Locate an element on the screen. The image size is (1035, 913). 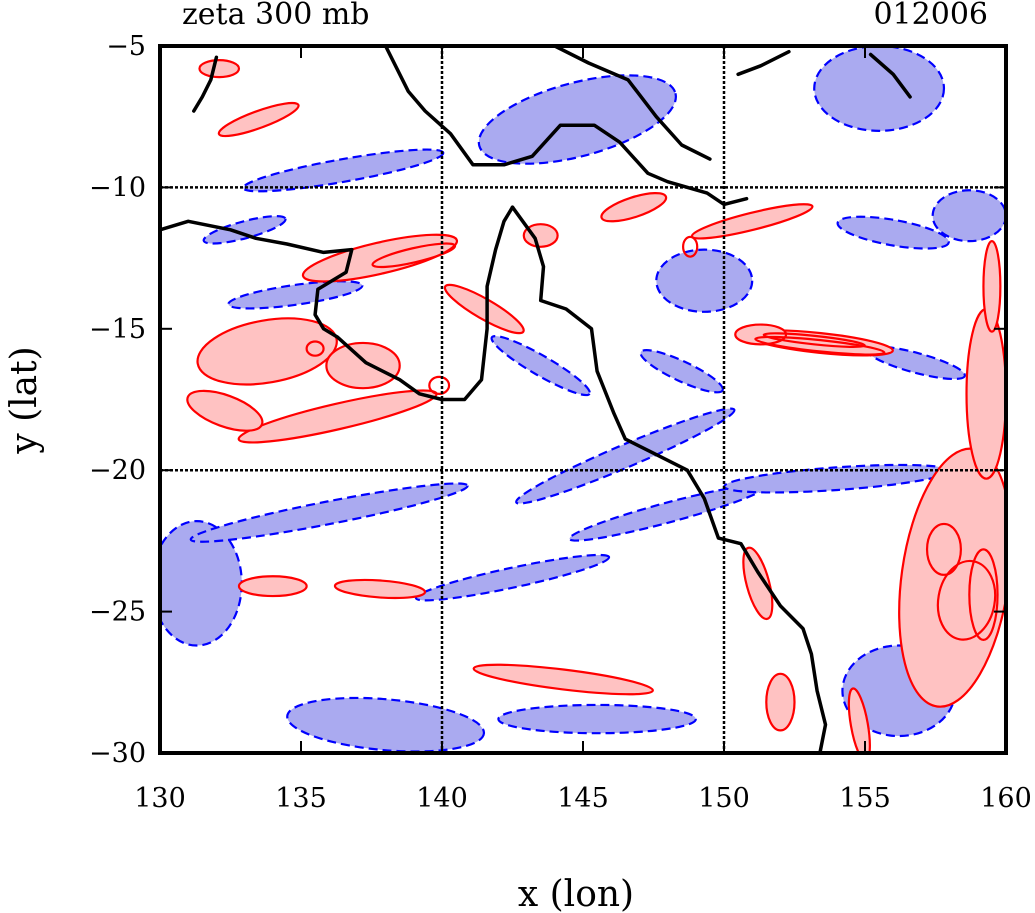
coastline-new-guinea-south is located at coordinates (566, 126).